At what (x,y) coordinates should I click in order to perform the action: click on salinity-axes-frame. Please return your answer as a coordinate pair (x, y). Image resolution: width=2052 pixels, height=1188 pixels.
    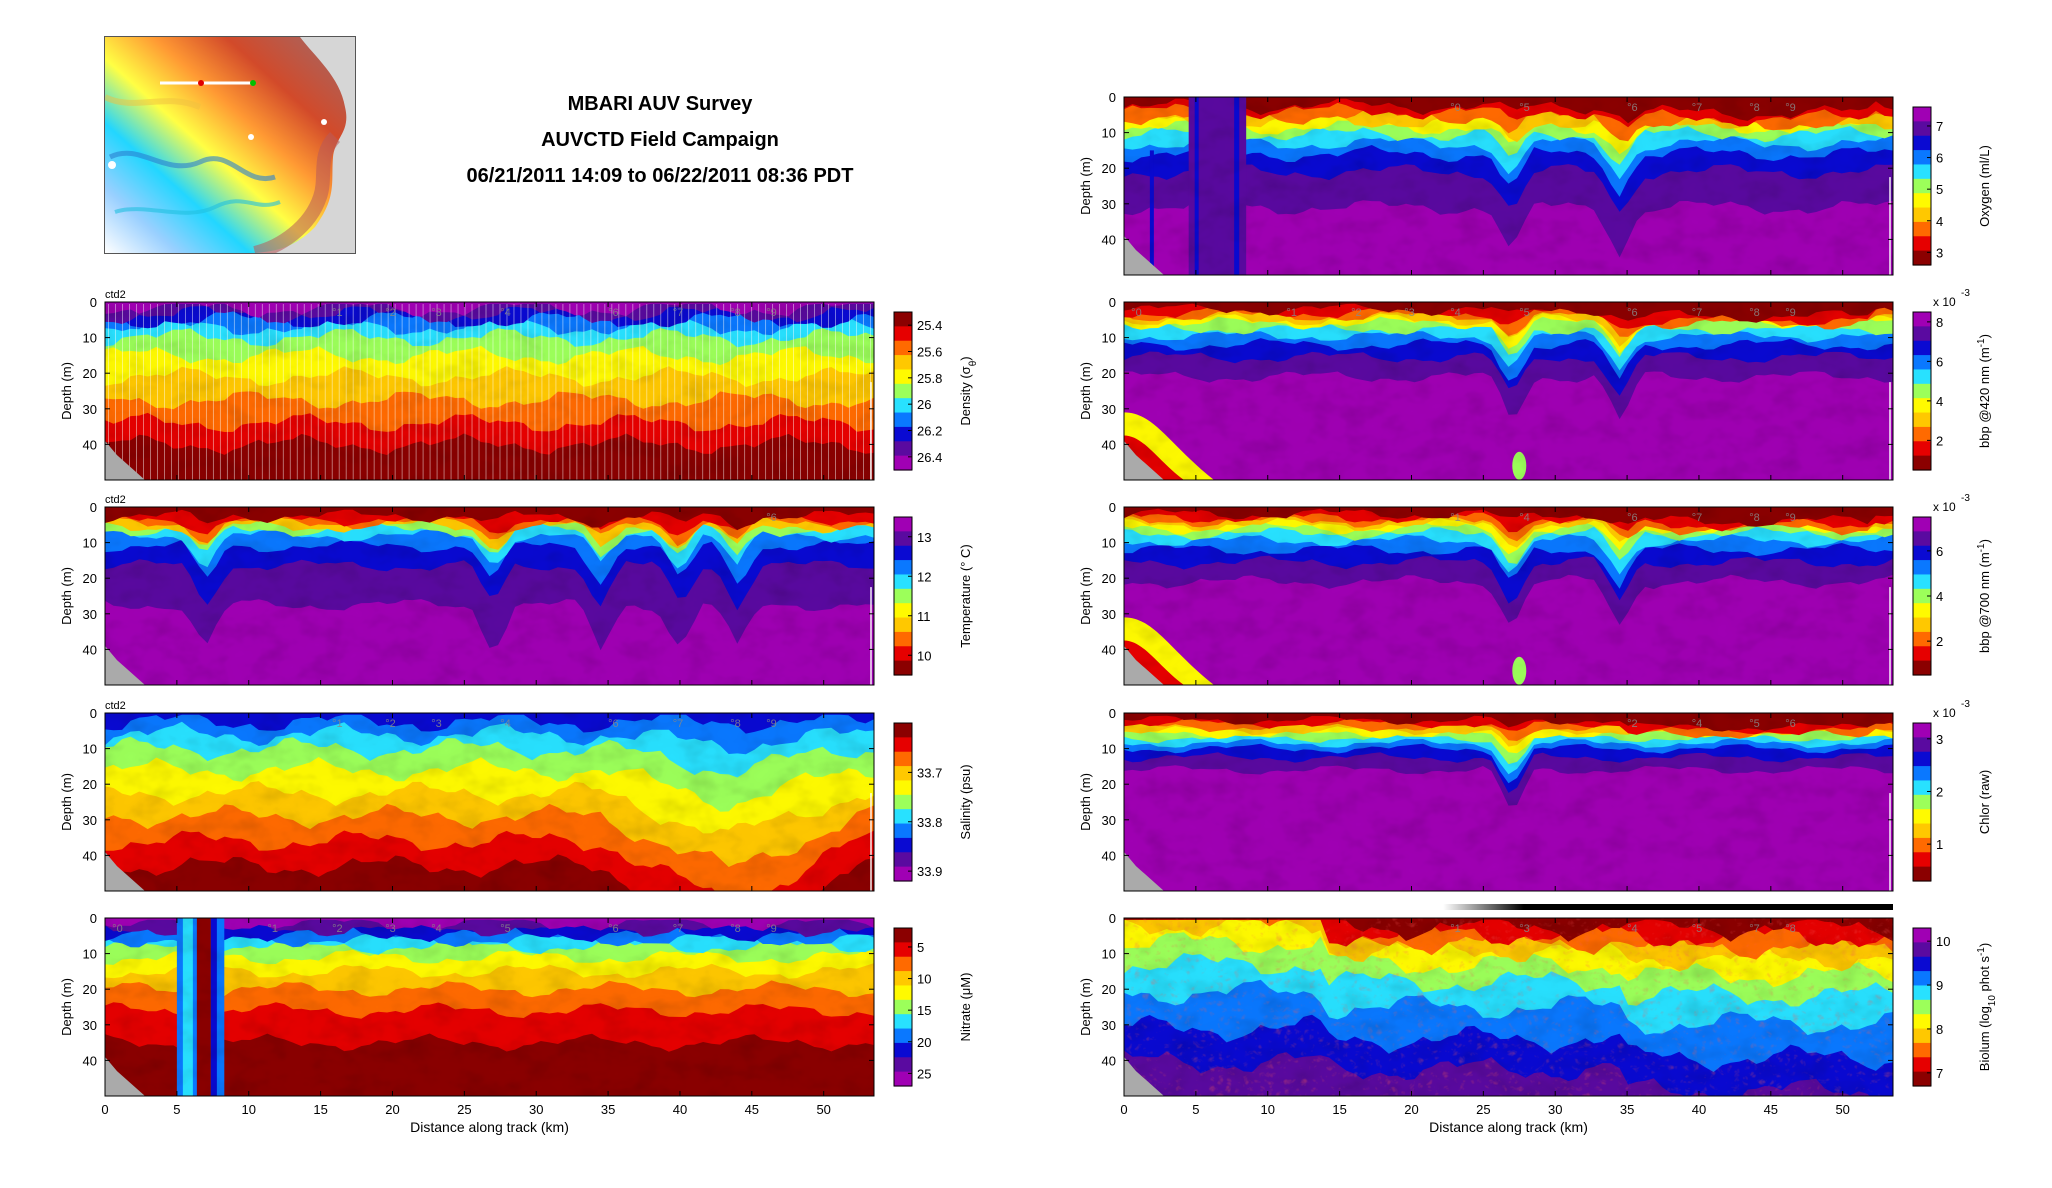
    Looking at the image, I should click on (489, 802).